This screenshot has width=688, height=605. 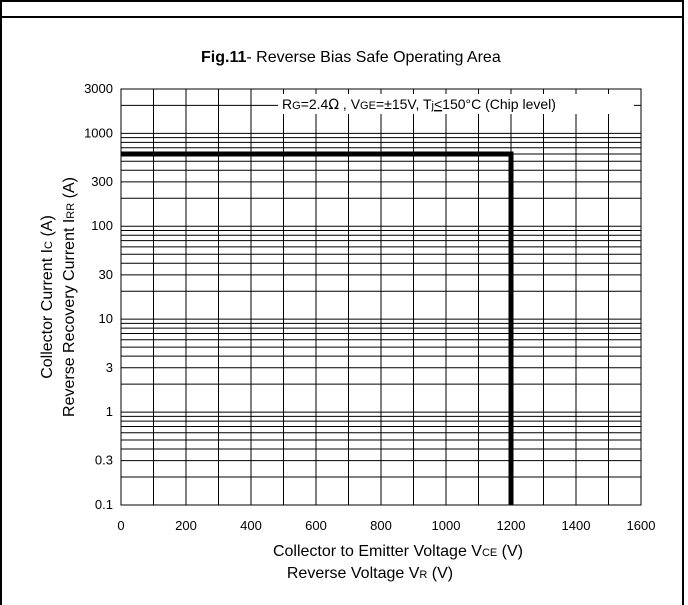 What do you see at coordinates (510, 551) in the screenshot?
I see `x-axis-title-line1-unit: (V)` at bounding box center [510, 551].